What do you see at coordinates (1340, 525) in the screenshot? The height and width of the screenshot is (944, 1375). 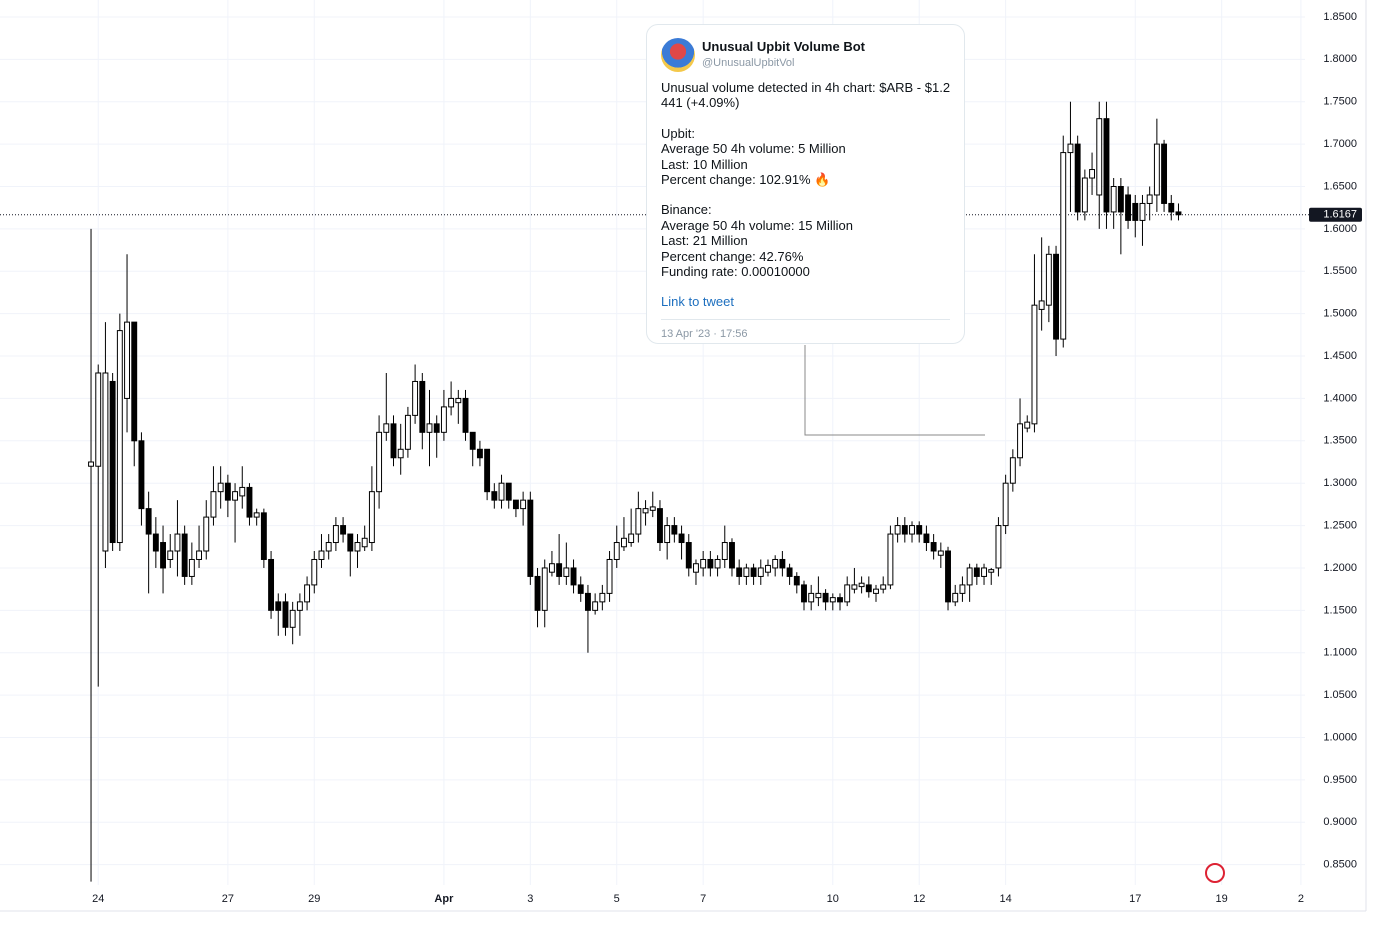 I see `y-tick-label: 1.2500` at bounding box center [1340, 525].